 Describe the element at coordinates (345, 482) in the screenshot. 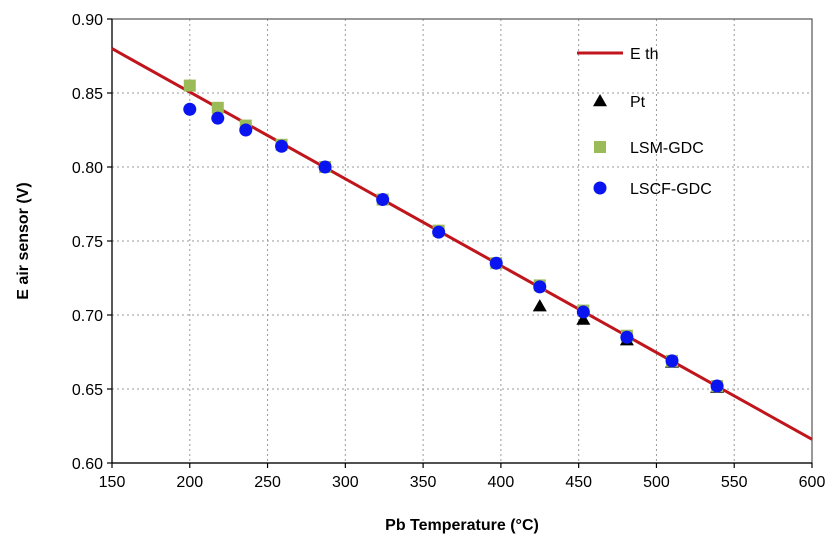

I see `x-tick-label: 300` at that location.